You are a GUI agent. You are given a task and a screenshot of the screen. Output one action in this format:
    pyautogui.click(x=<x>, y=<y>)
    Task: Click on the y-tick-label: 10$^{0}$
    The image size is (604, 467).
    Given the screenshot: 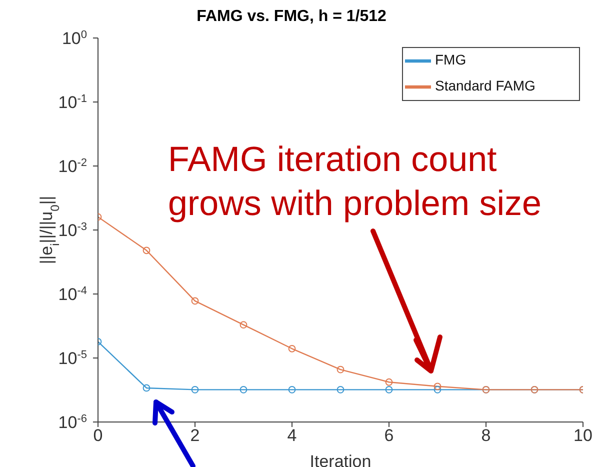 What is the action you would take?
    pyautogui.click(x=74, y=38)
    